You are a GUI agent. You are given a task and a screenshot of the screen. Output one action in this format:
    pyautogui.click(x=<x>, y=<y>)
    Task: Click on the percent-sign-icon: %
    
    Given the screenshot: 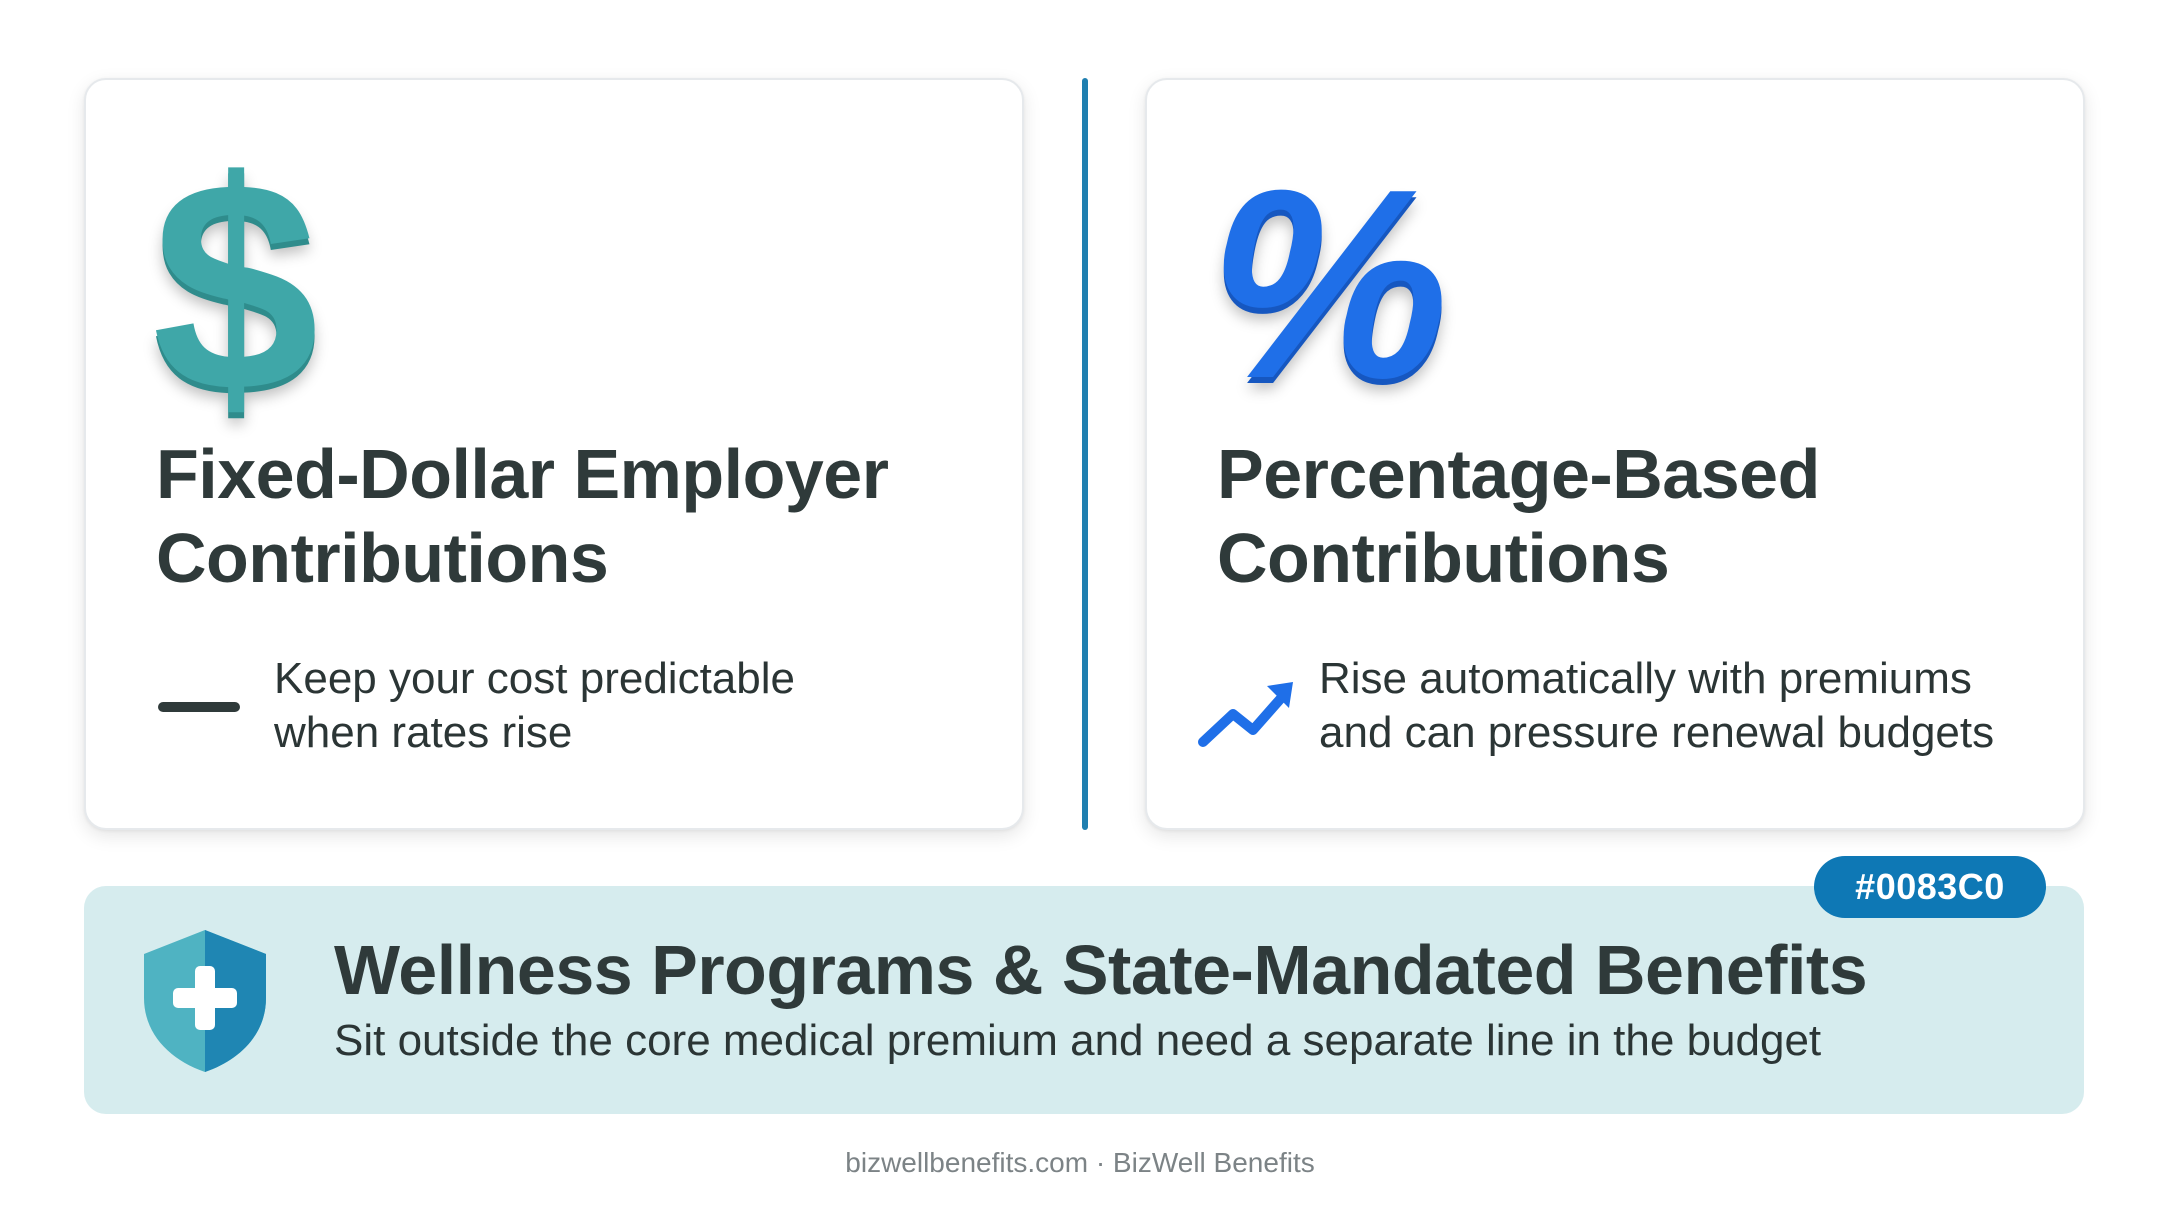 What is the action you would take?
    pyautogui.click(x=1329, y=284)
    